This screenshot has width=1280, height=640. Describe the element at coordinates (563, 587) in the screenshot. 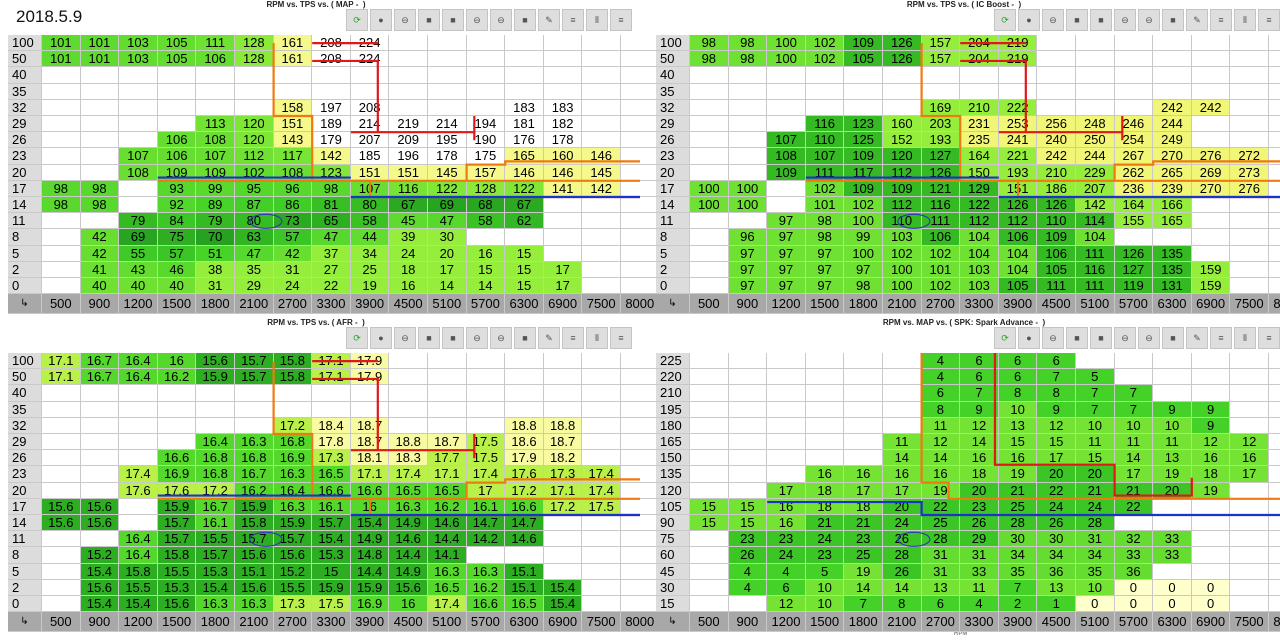

I see `table-cell: 15.4` at that location.